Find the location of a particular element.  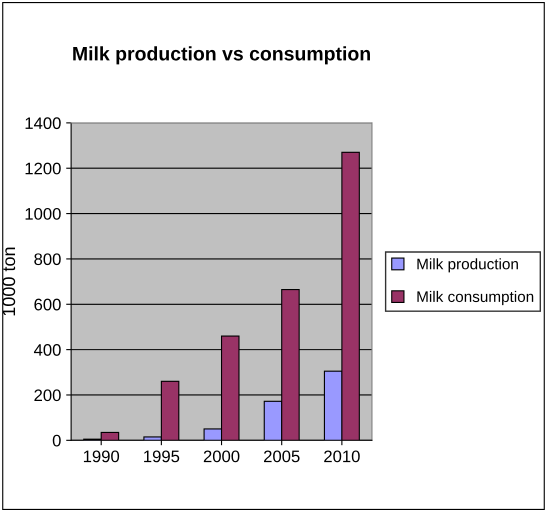

x-tick-label: 2000 is located at coordinates (222, 456).